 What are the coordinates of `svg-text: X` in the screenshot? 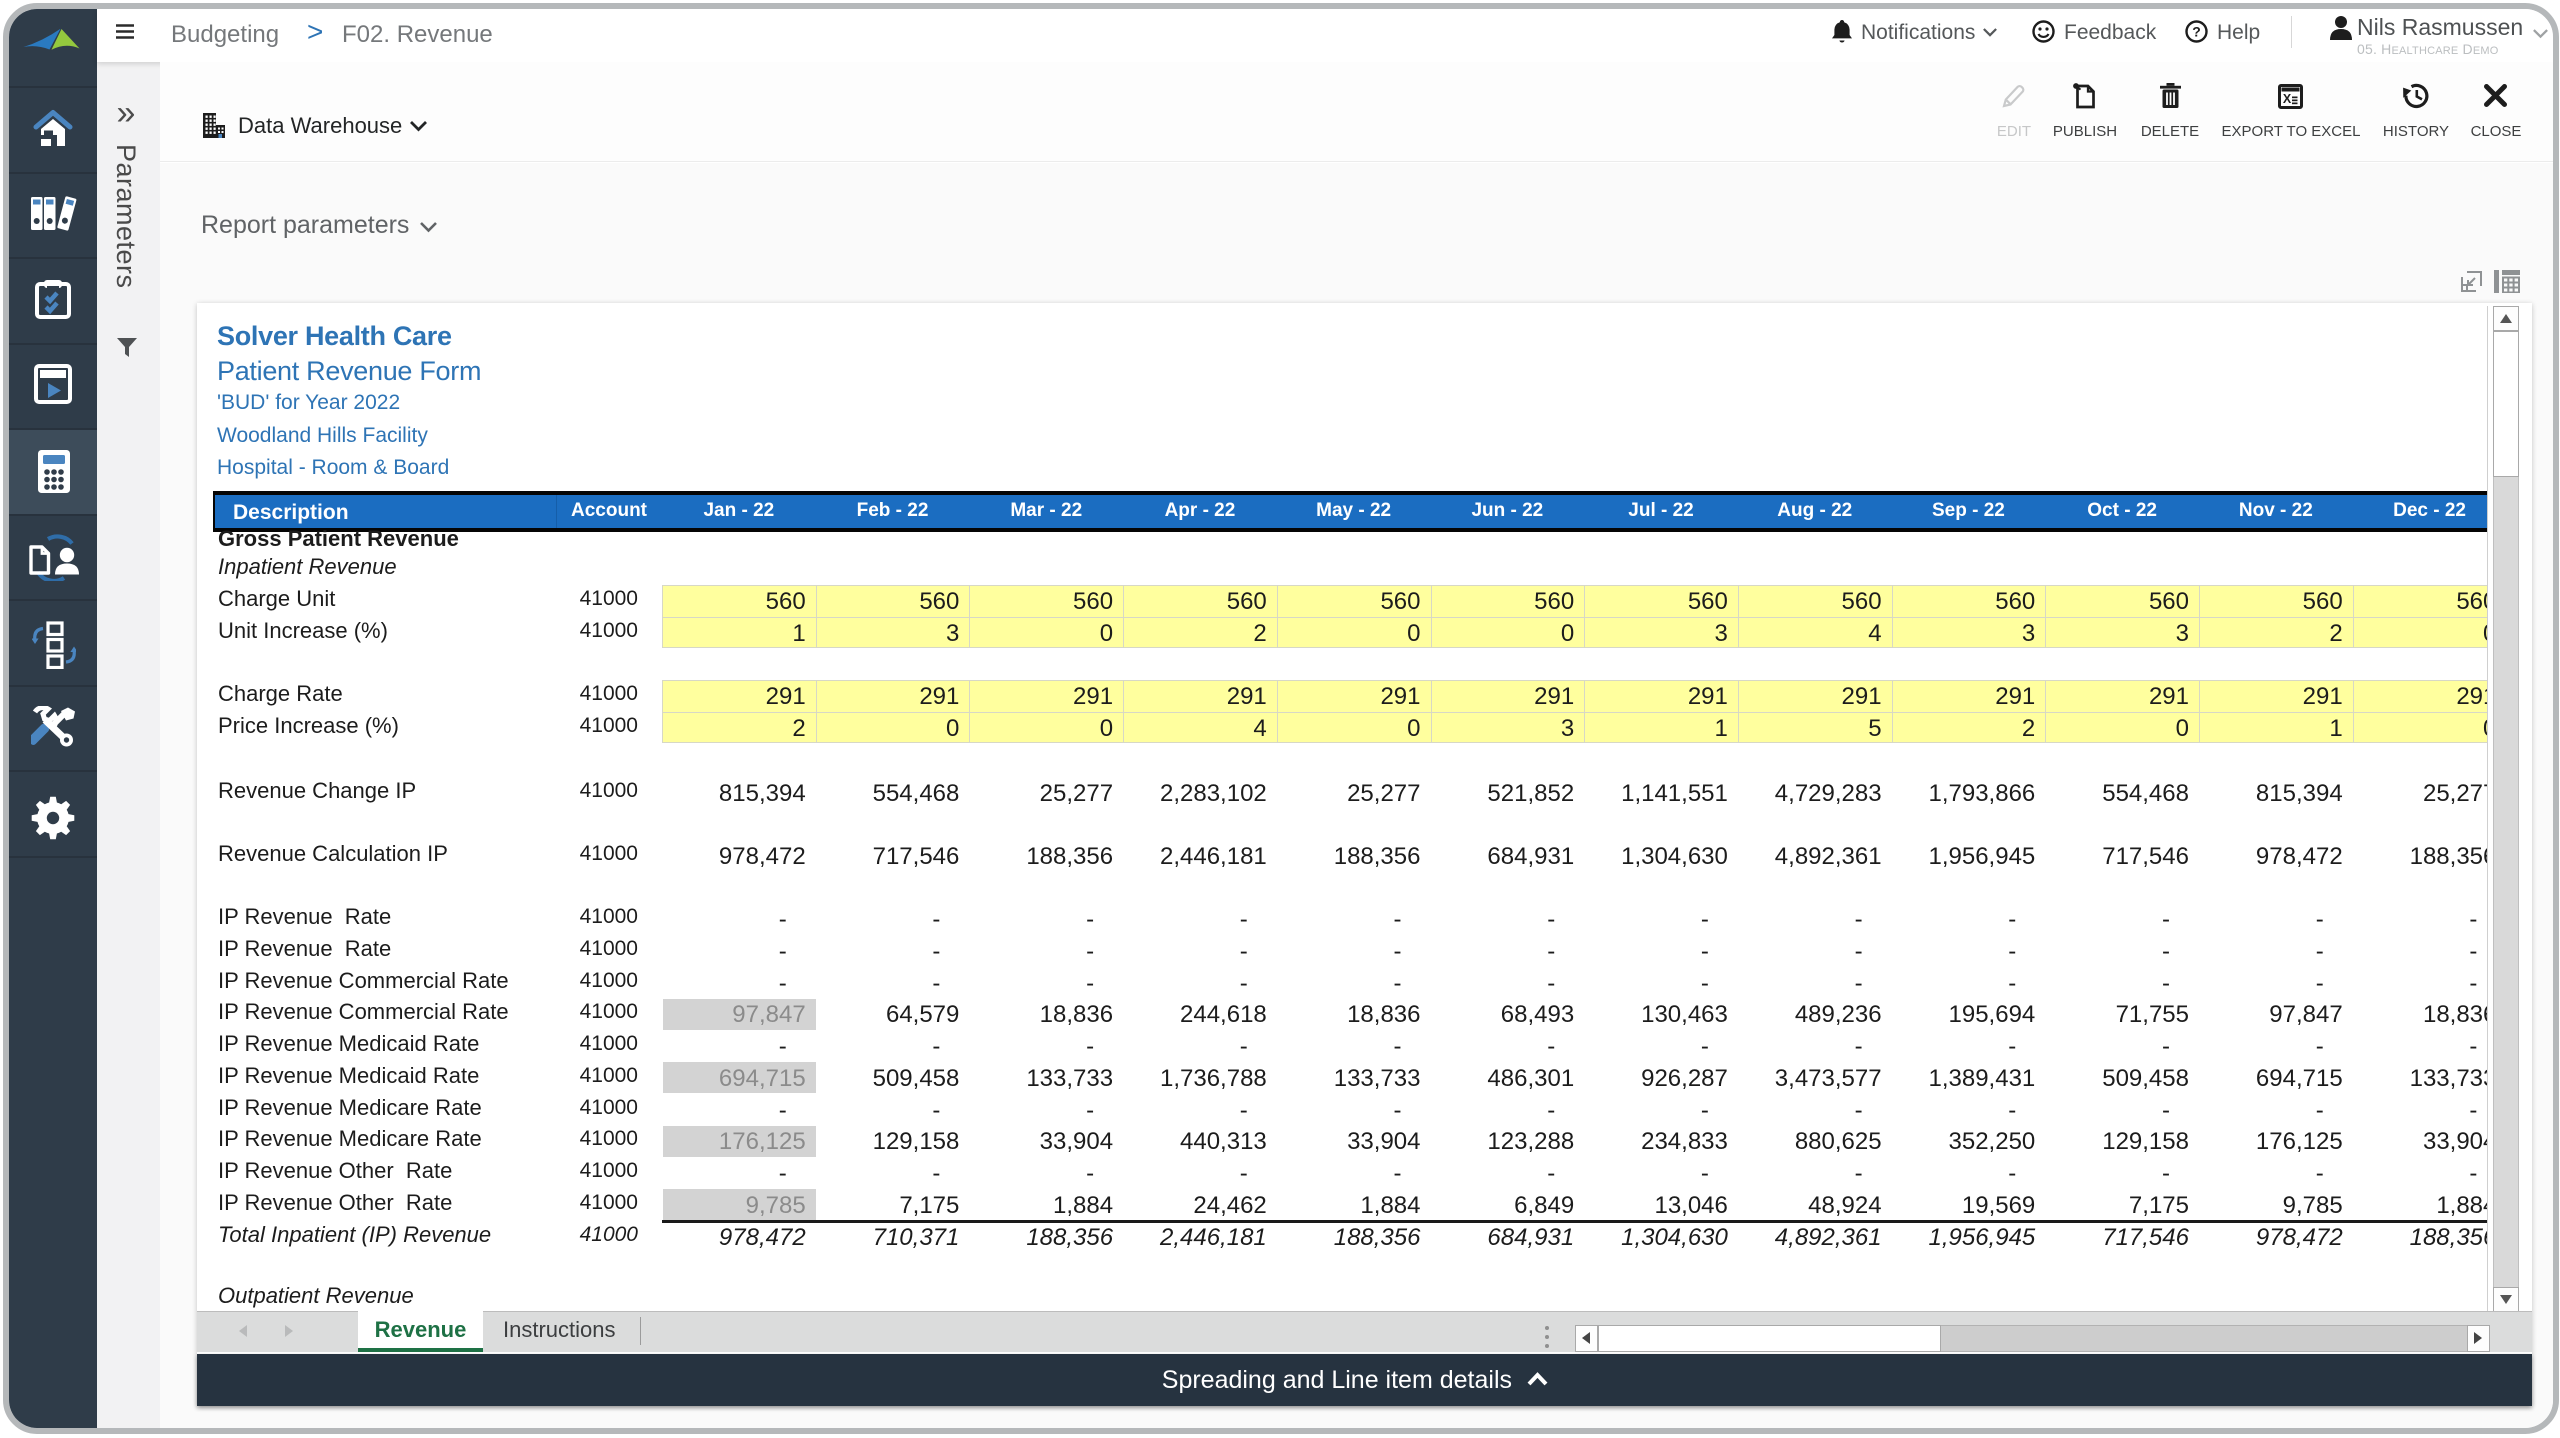 It's located at (2287, 99).